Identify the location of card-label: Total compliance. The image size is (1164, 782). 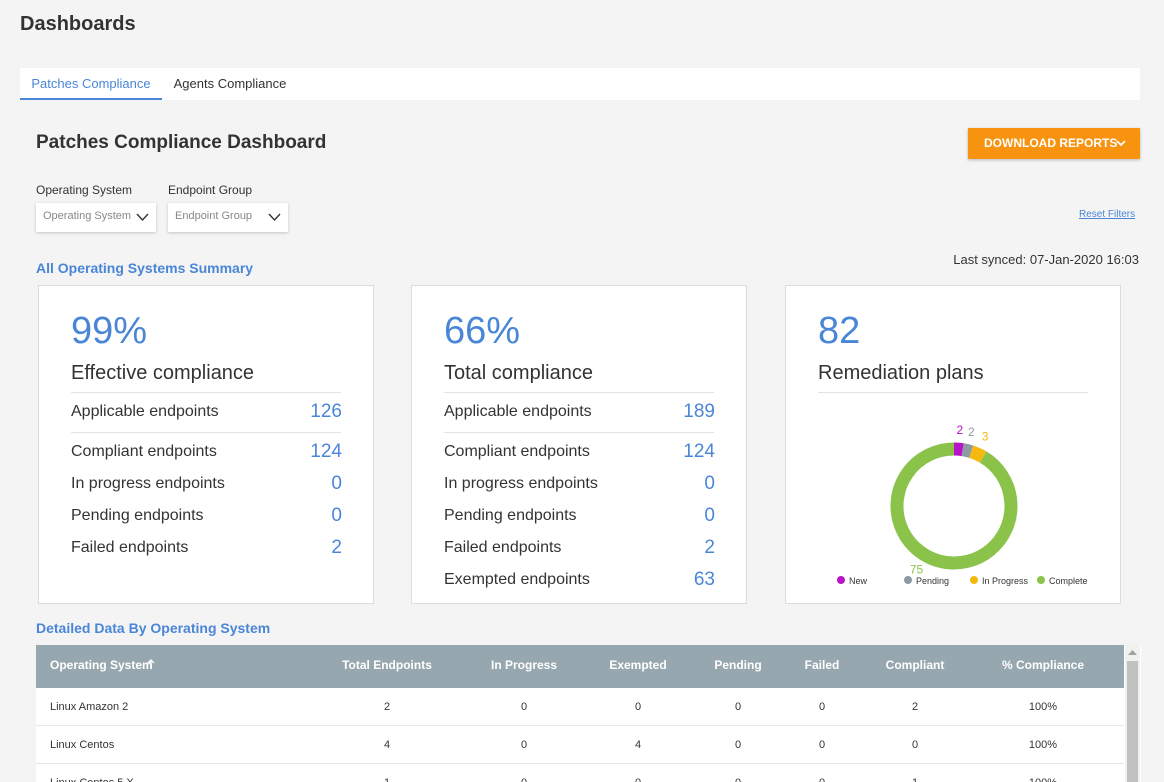
(518, 373).